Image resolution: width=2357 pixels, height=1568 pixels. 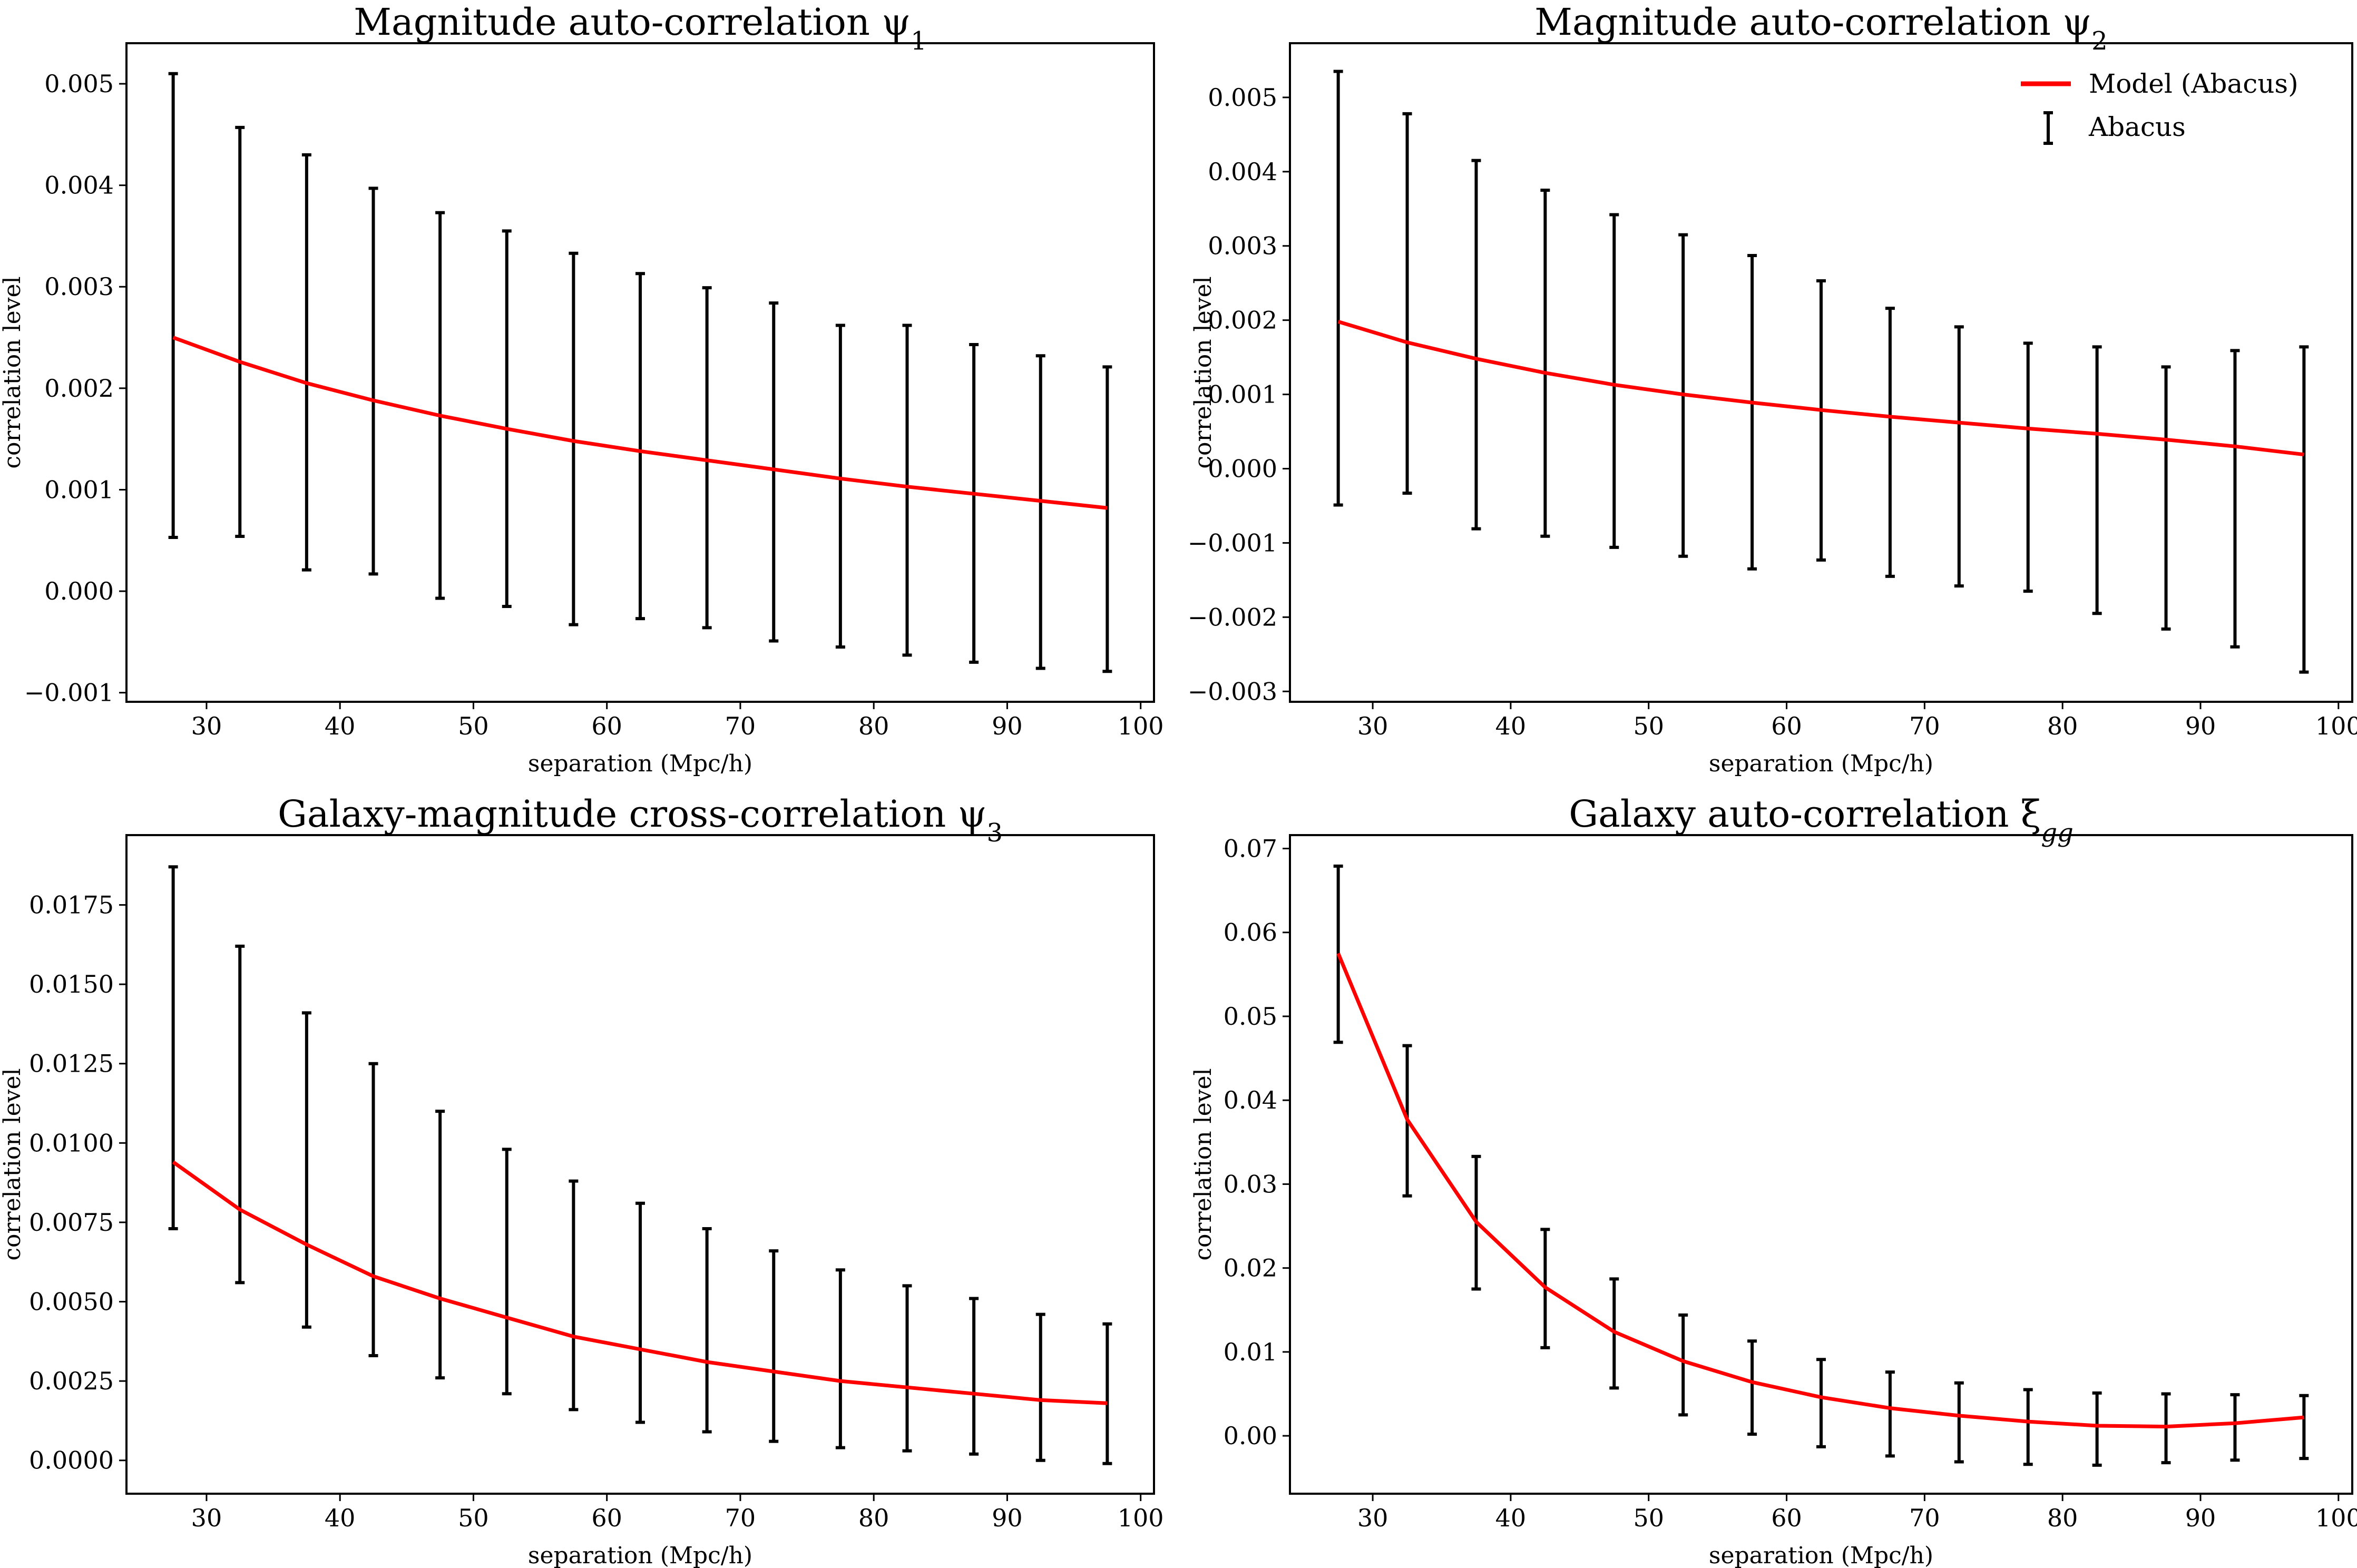 I want to click on y-tick-label: 0.04, so click(x=1250, y=1100).